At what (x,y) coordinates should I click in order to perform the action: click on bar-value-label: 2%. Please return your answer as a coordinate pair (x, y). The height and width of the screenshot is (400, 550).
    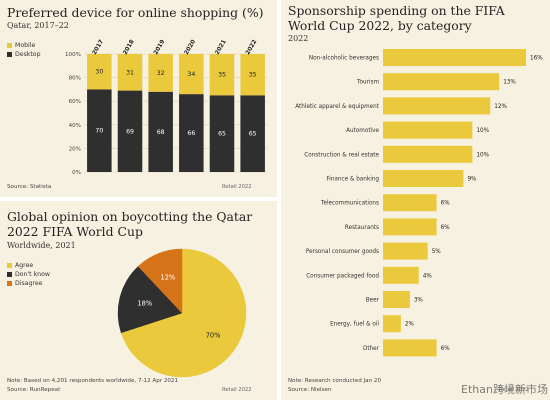
    Looking at the image, I should click on (410, 325).